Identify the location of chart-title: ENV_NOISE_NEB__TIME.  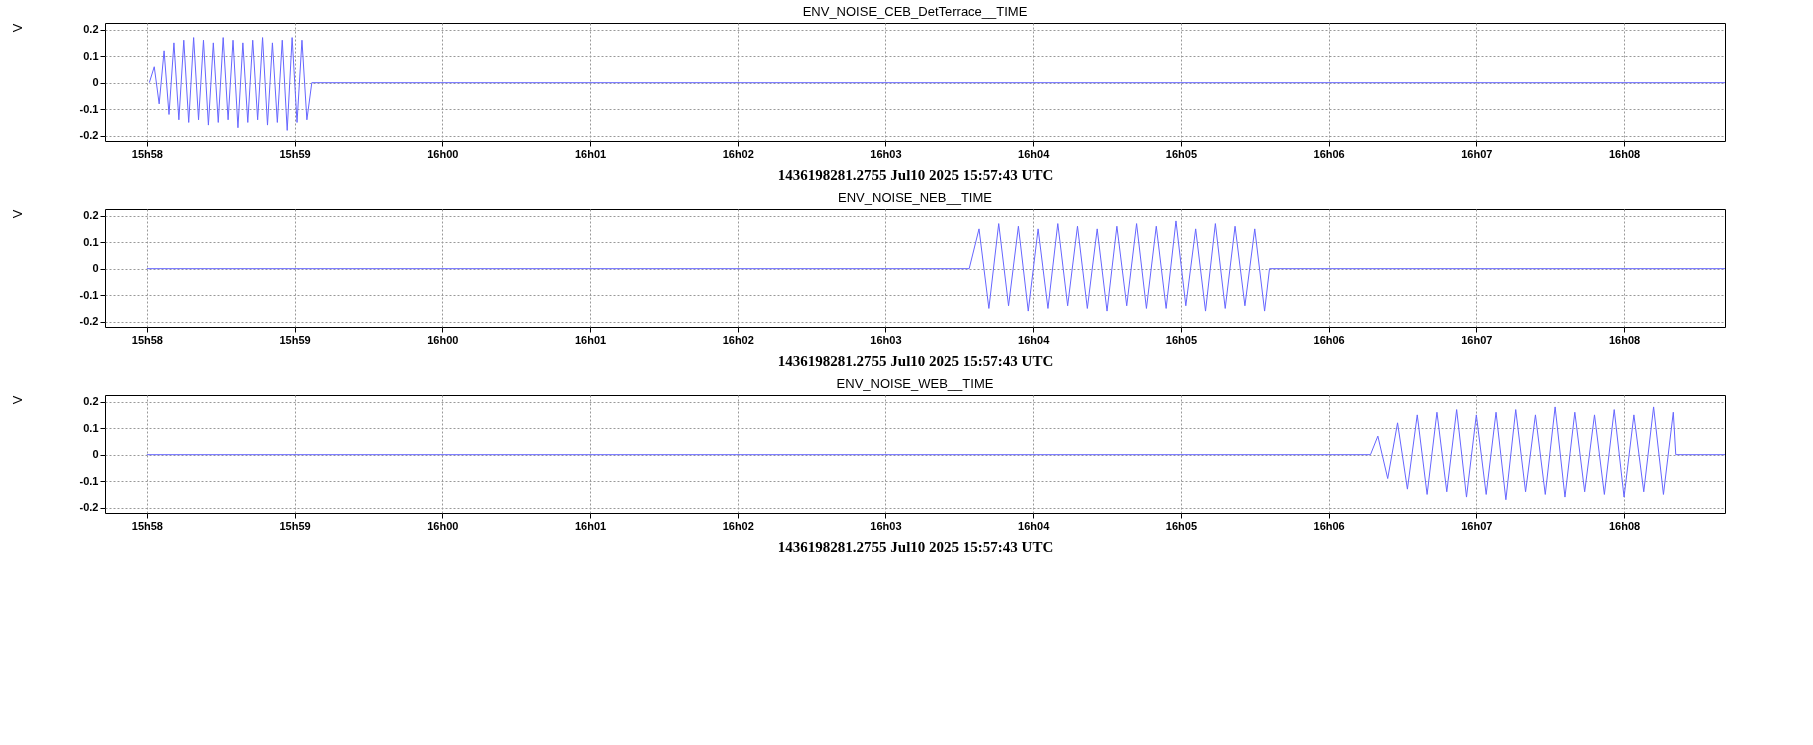
(915, 197).